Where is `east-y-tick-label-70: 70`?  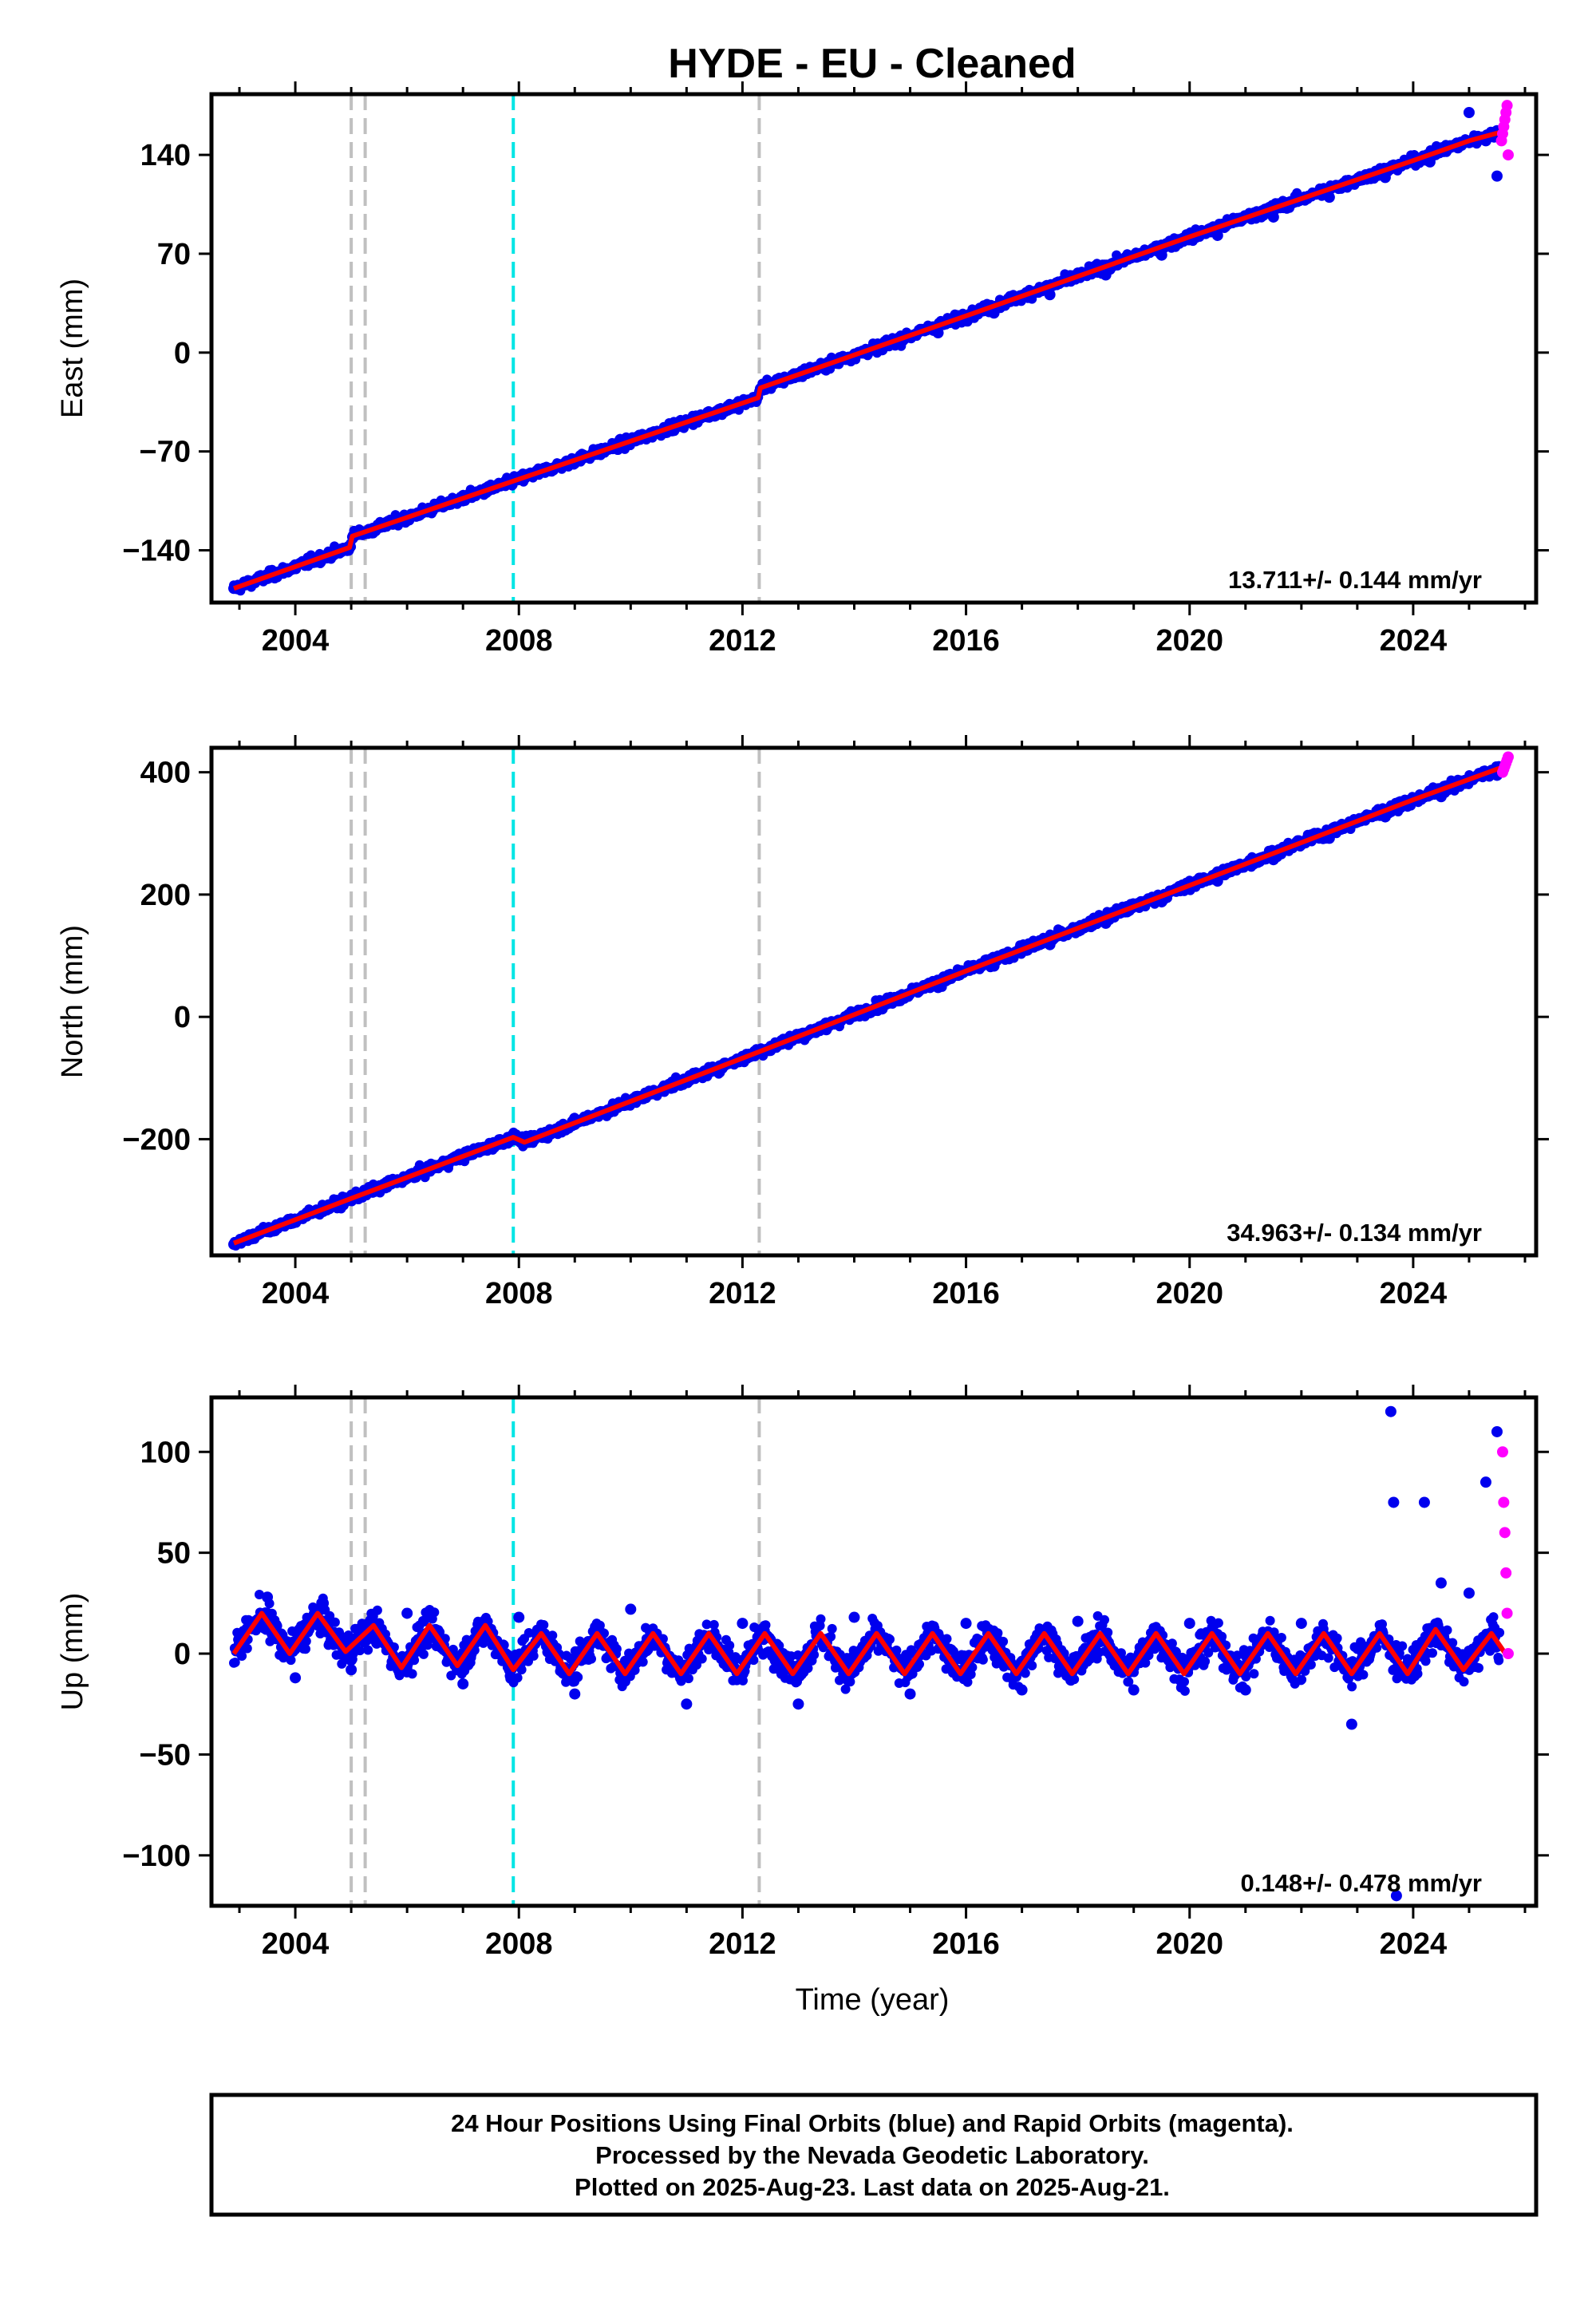 east-y-tick-label-70: 70 is located at coordinates (174, 254).